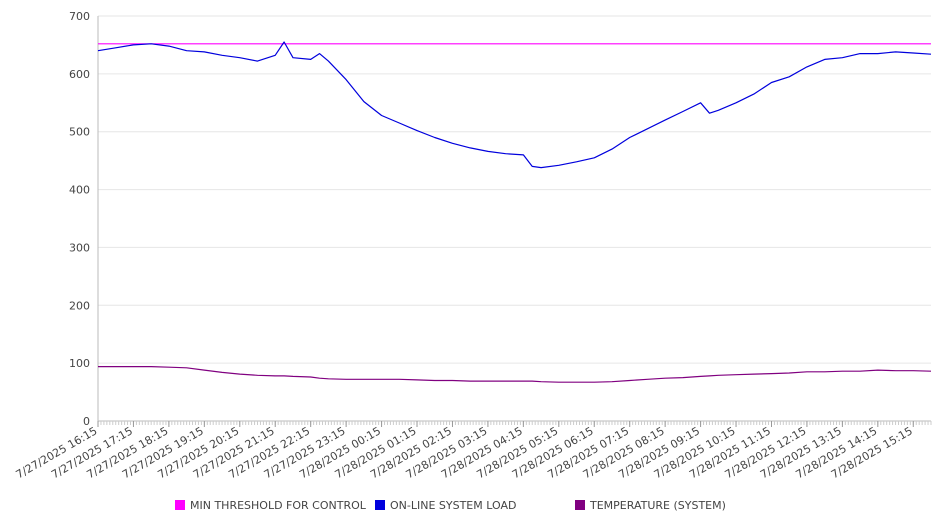  I want to click on y-tick-label: 500, so click(79, 132).